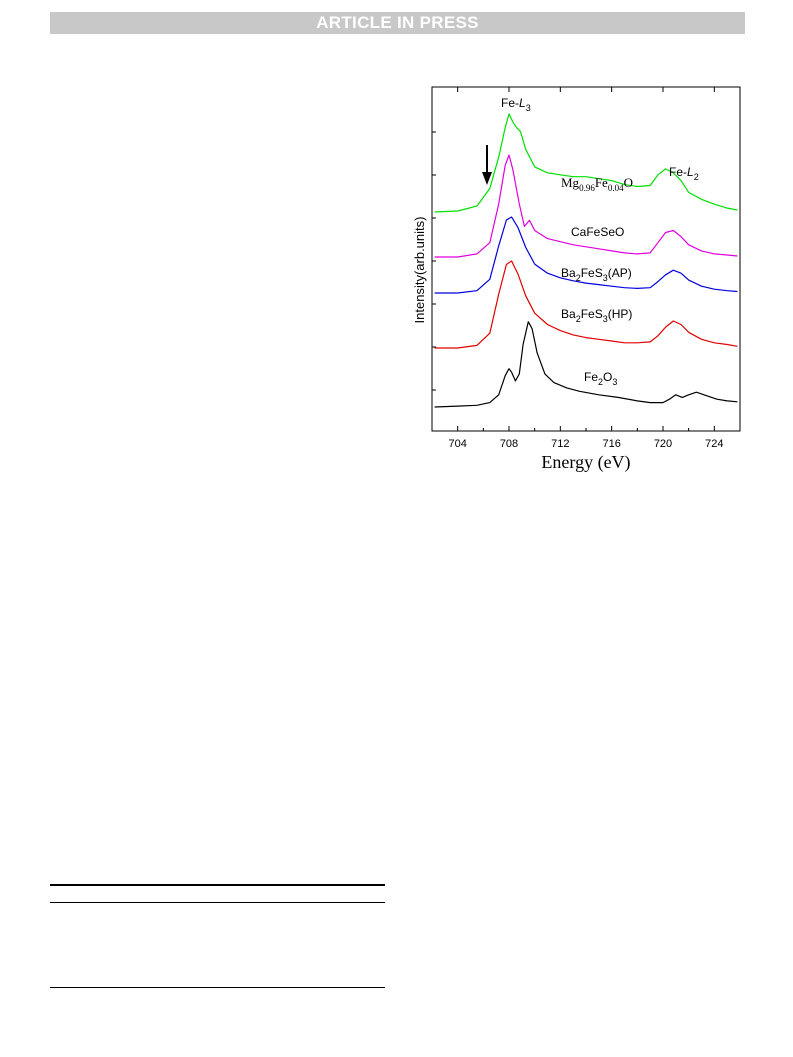 Image resolution: width=793 pixels, height=1057 pixels. What do you see at coordinates (217, 987) in the screenshot?
I see `table-bottom-rule` at bounding box center [217, 987].